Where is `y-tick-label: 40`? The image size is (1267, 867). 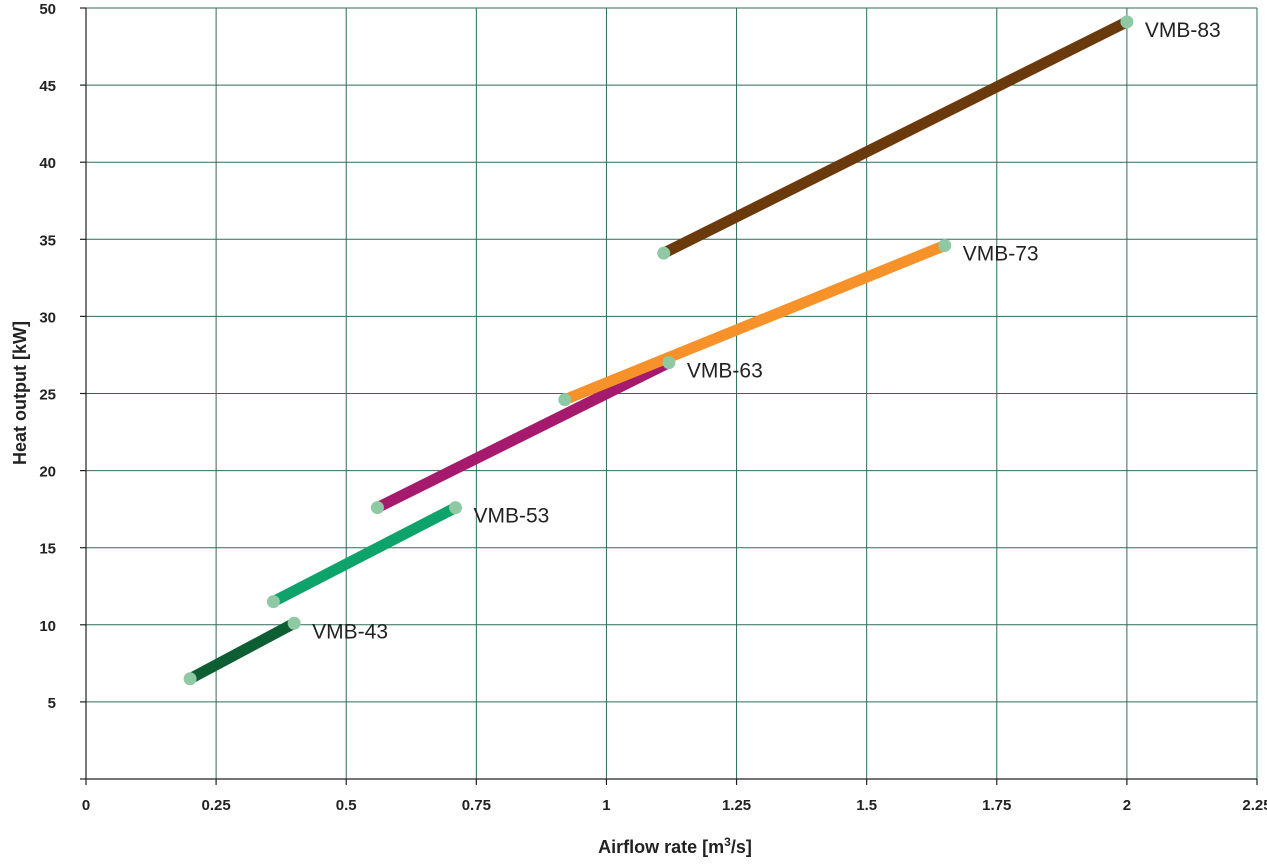 y-tick-label: 40 is located at coordinates (47, 163).